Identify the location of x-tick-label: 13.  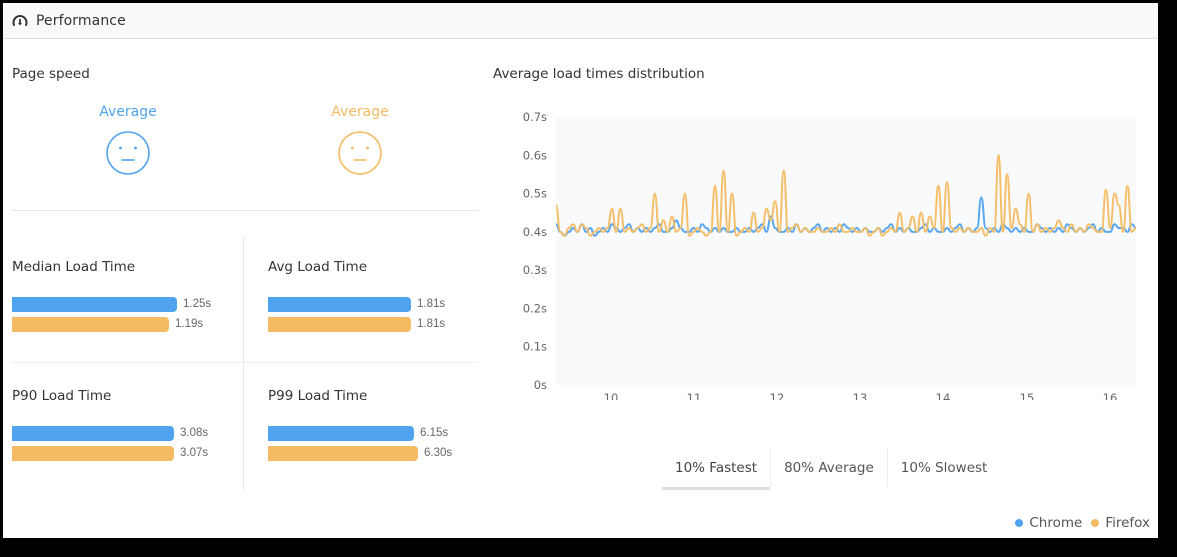
(860, 395).